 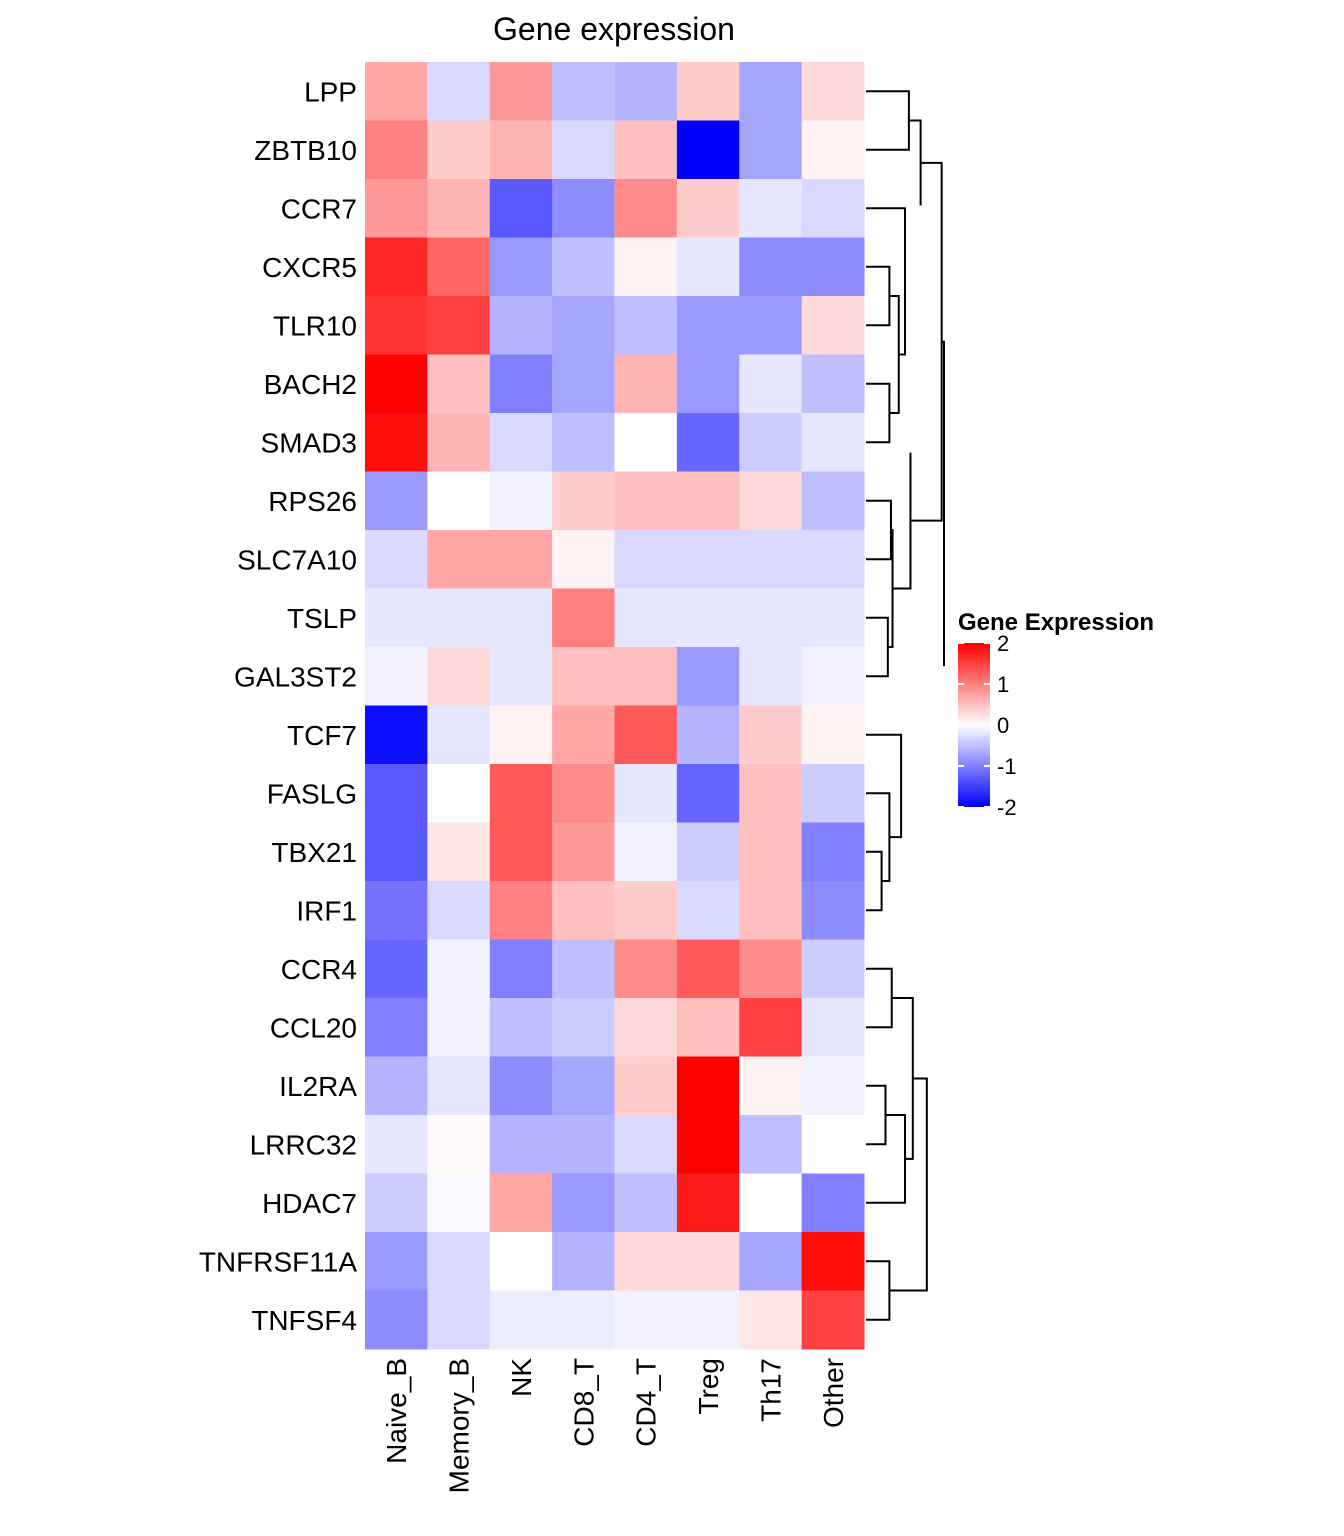 I want to click on column-label: Memory_B, so click(x=459, y=1425).